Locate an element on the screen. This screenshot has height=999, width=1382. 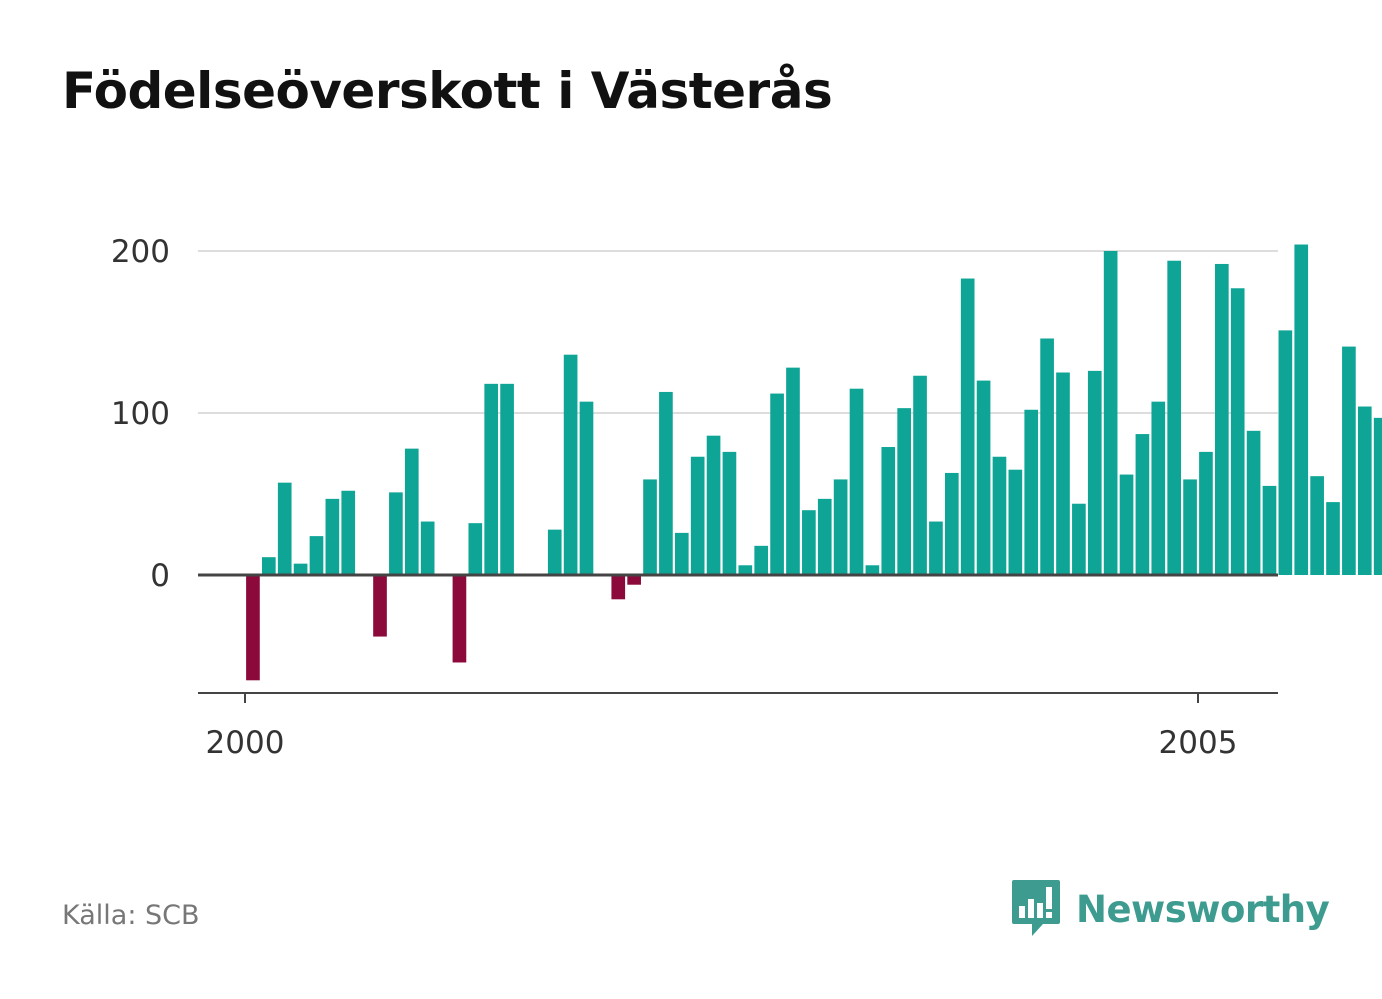
axes is located at coordinates (738, 633).